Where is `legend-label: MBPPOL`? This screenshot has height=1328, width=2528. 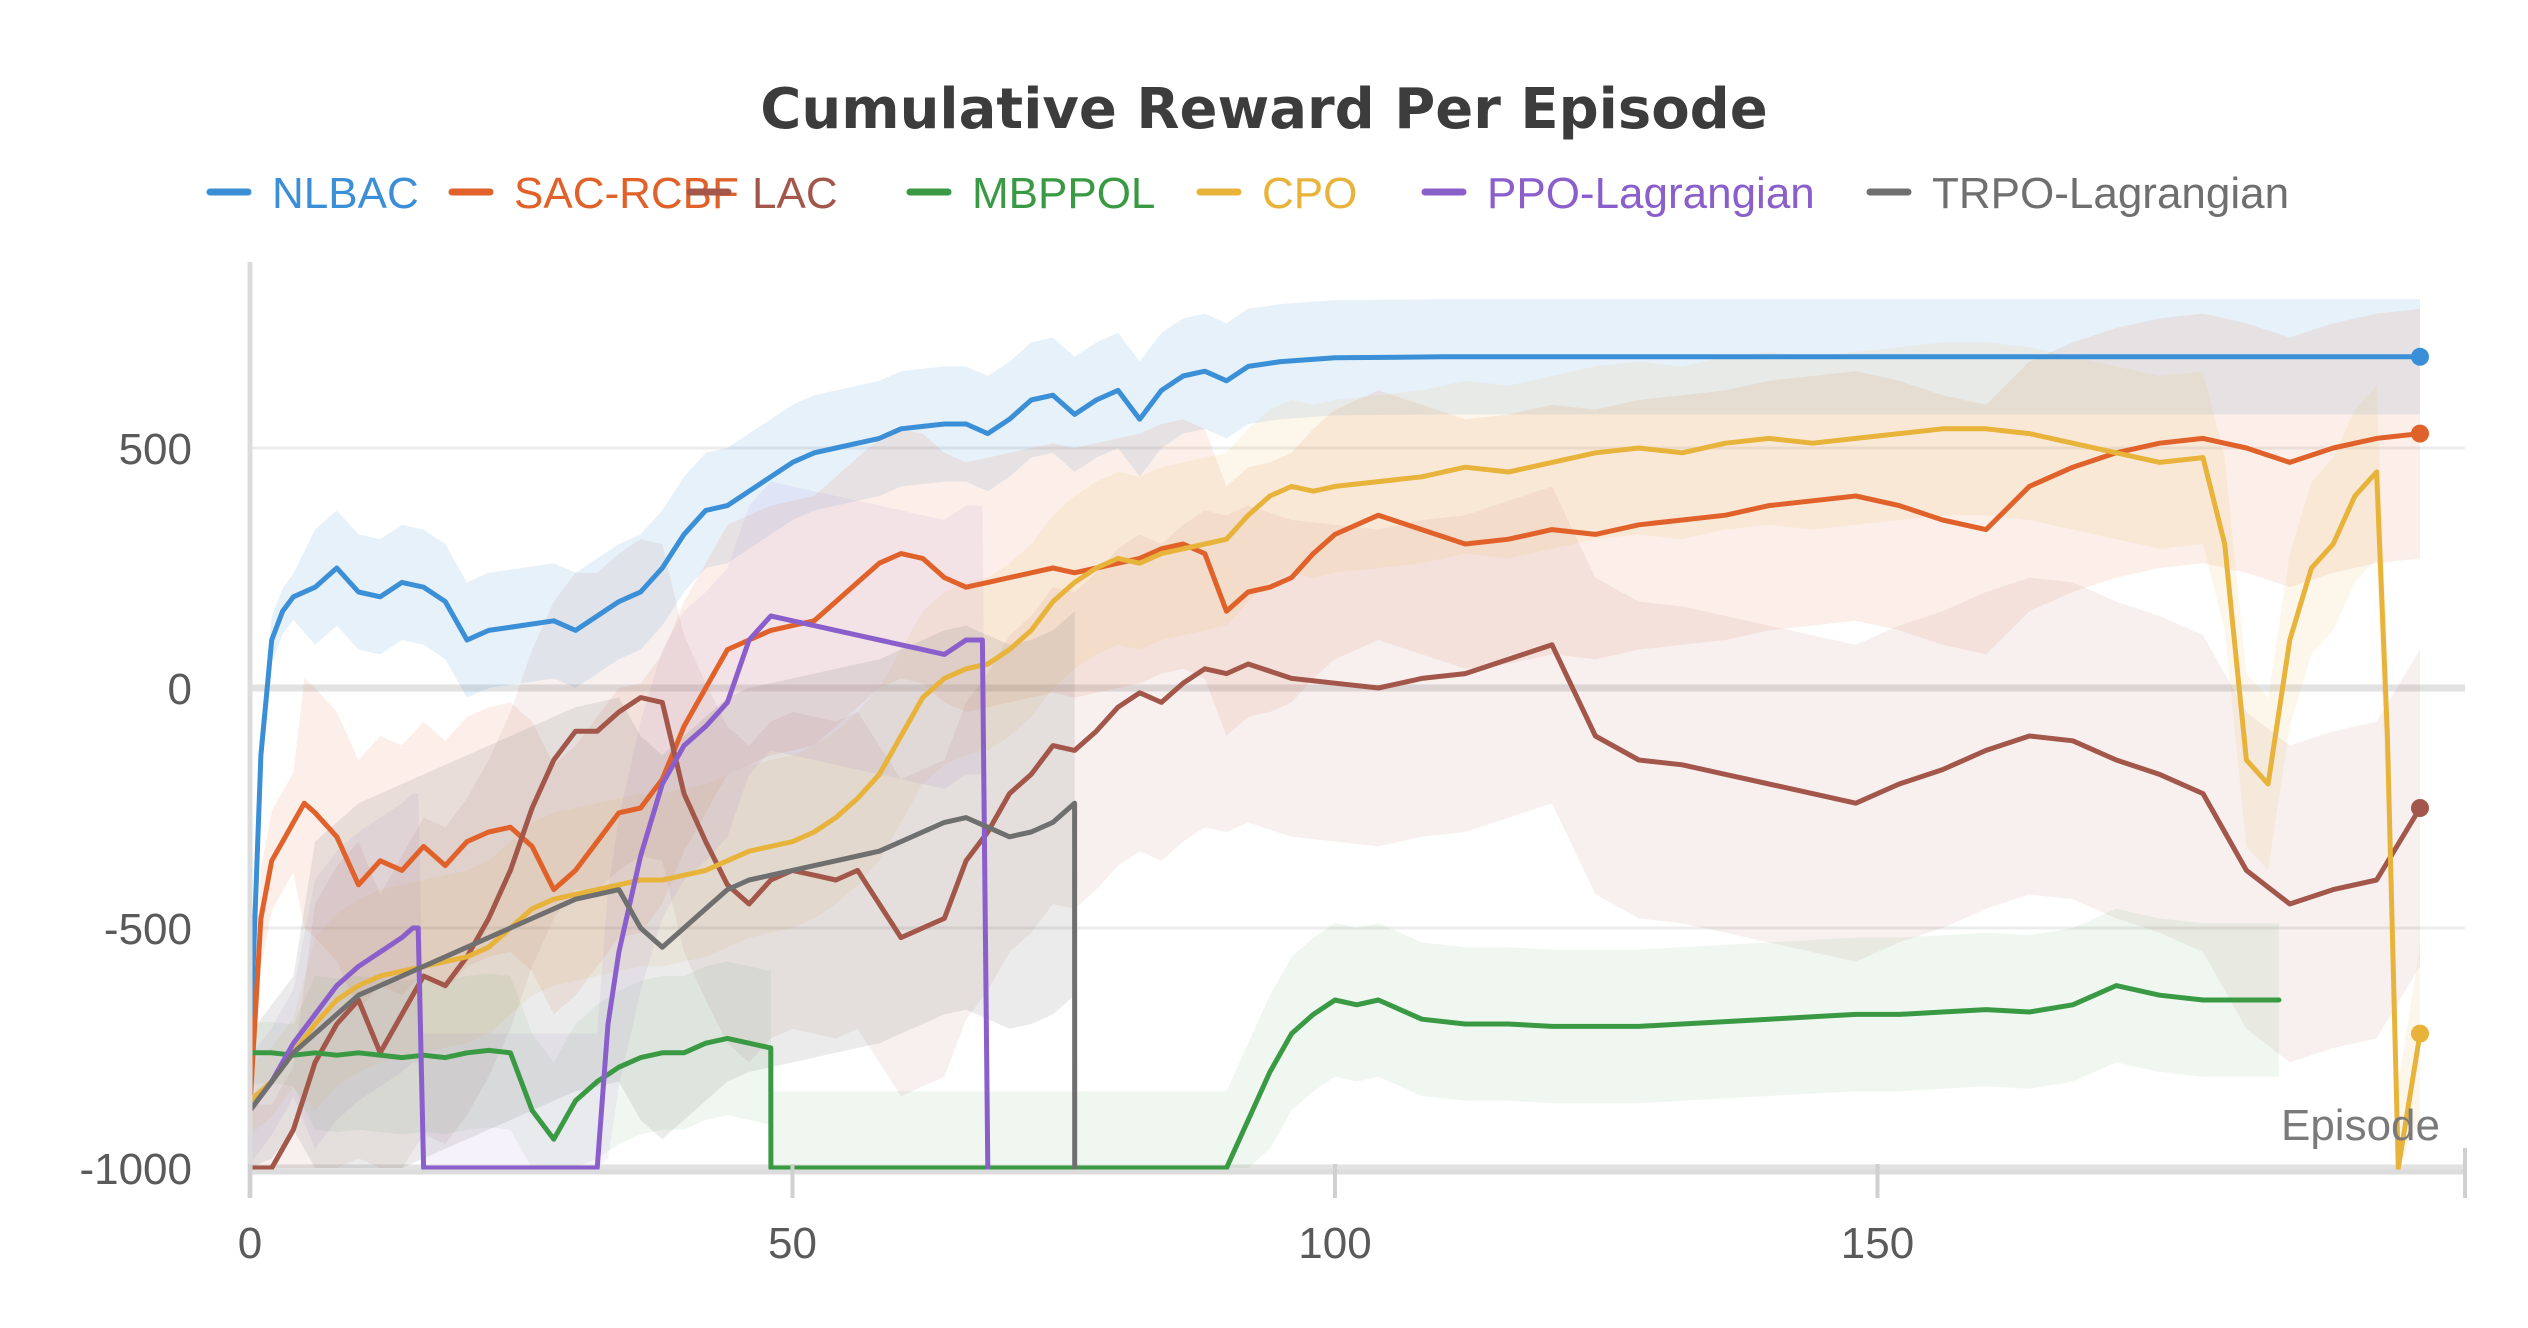
legend-label: MBPPOL is located at coordinates (1063, 193).